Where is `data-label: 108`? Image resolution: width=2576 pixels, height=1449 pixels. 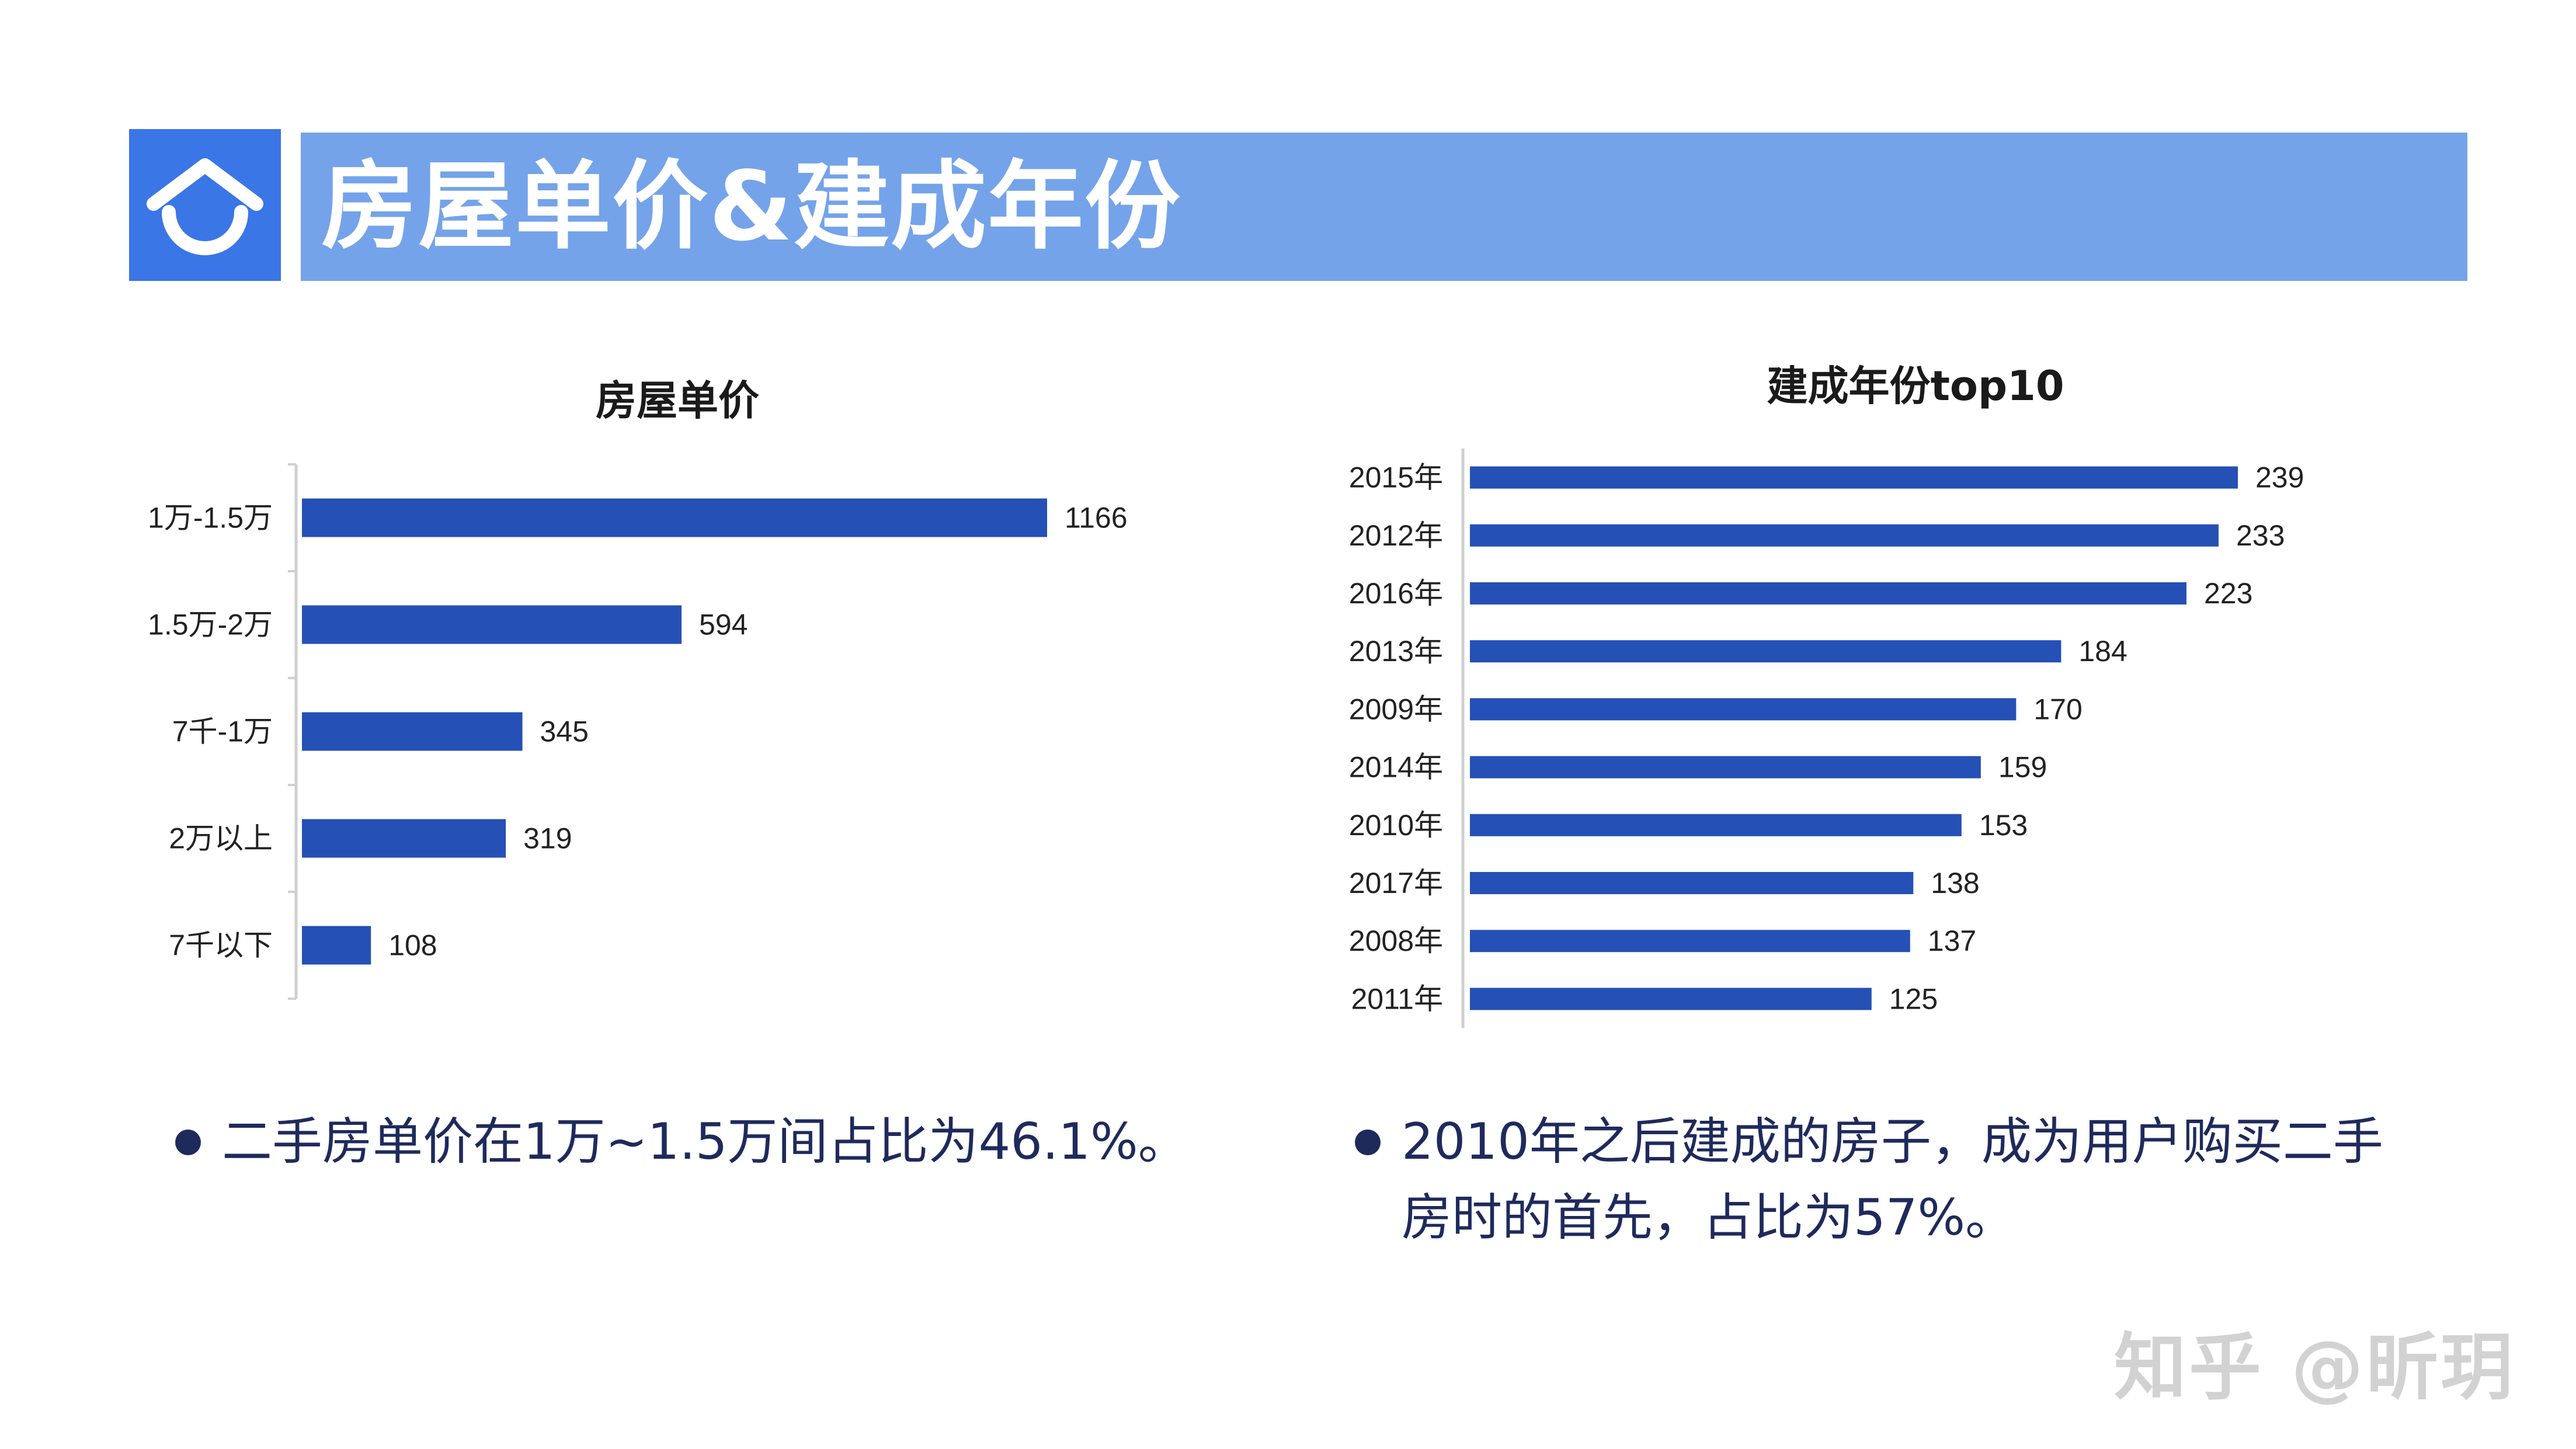
data-label: 108 is located at coordinates (413, 945).